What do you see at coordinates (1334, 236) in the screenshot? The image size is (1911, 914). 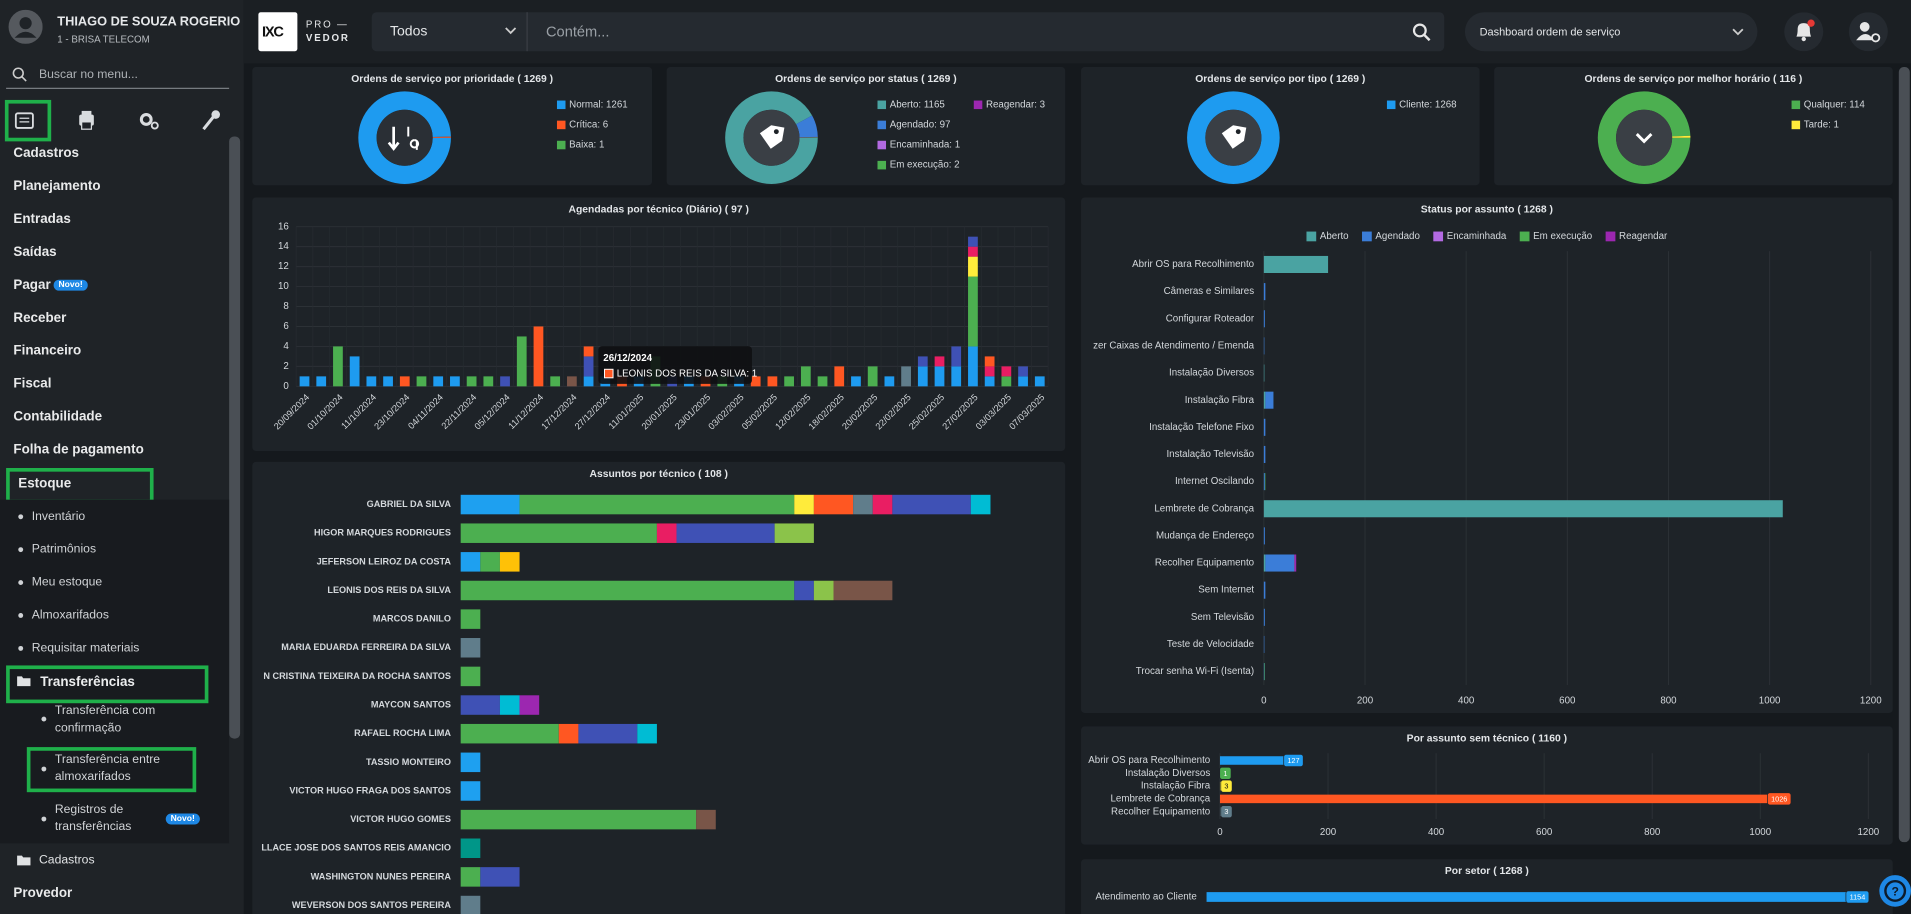 I see `legend-label: Aberto` at bounding box center [1334, 236].